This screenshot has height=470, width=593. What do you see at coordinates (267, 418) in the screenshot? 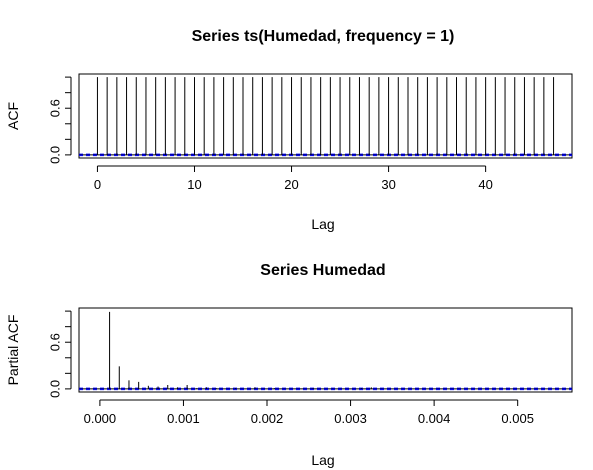
I see `pacf-x-tick-label: 0.002` at bounding box center [267, 418].